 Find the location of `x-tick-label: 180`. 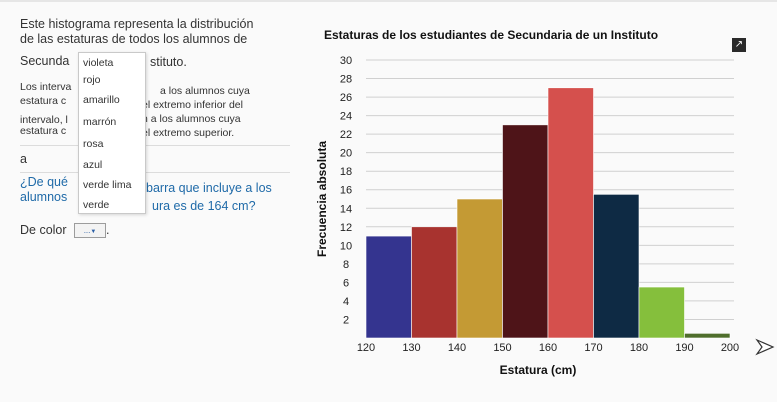

x-tick-label: 180 is located at coordinates (639, 348).